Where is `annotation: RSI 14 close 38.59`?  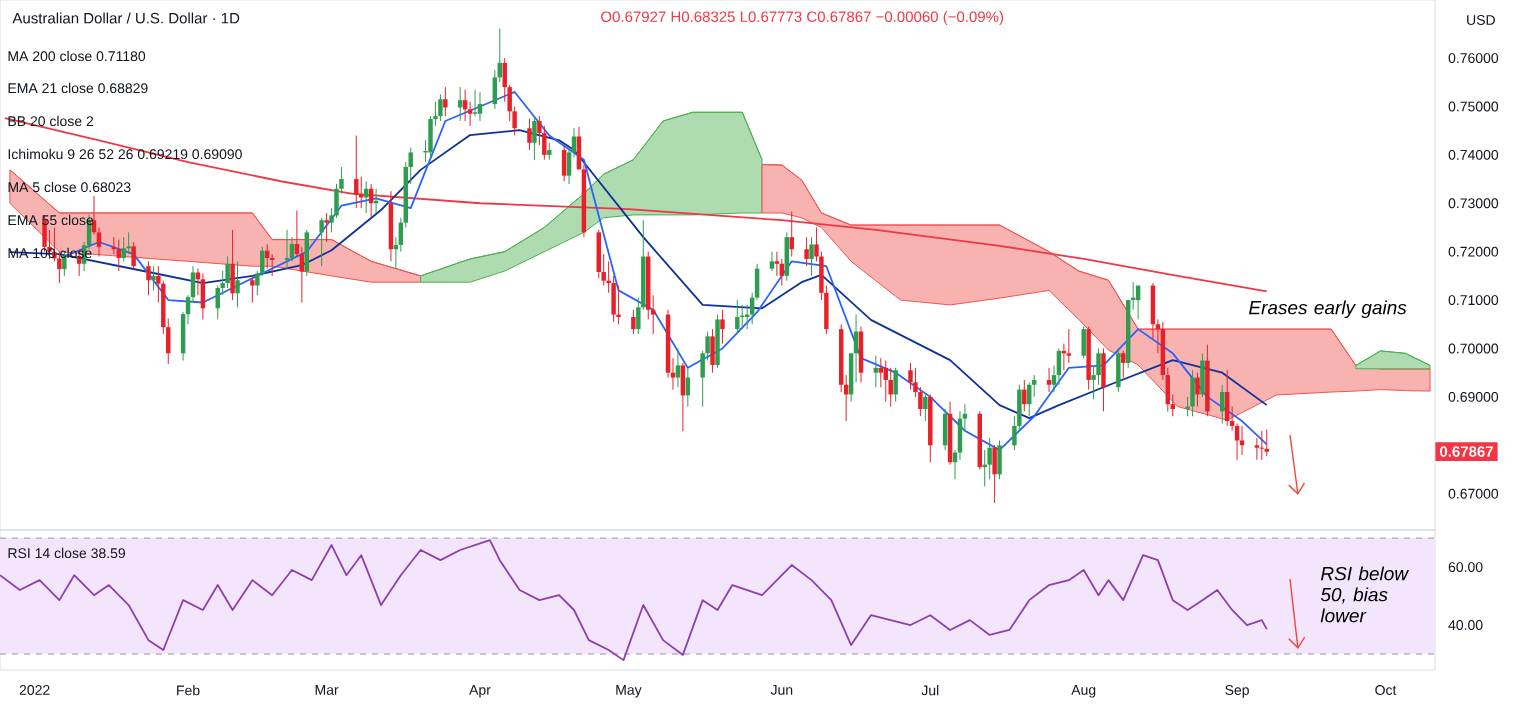
annotation: RSI 14 close 38.59 is located at coordinates (67, 553).